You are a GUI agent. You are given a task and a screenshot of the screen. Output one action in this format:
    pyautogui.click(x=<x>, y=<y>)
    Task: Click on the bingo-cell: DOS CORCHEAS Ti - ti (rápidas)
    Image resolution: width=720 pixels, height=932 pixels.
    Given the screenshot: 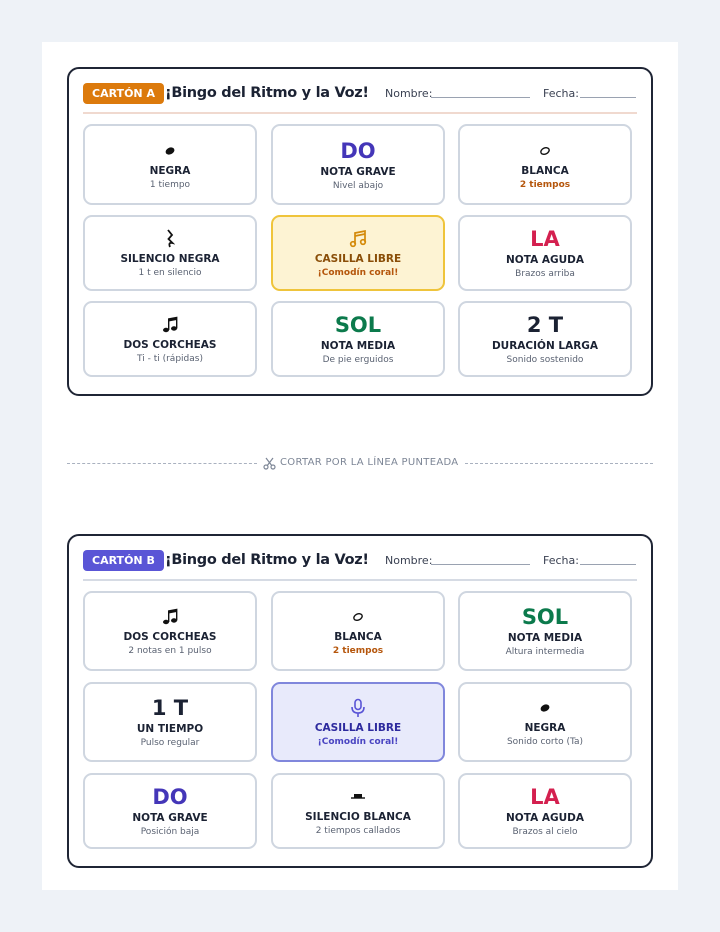 What is the action you would take?
    pyautogui.click(x=170, y=339)
    